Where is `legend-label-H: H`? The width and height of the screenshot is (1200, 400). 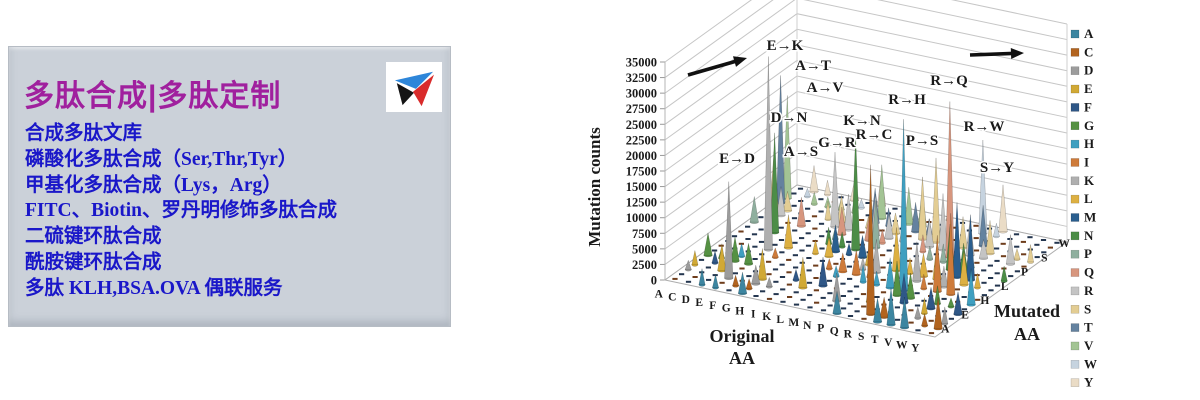 legend-label-H: H is located at coordinates (1089, 143).